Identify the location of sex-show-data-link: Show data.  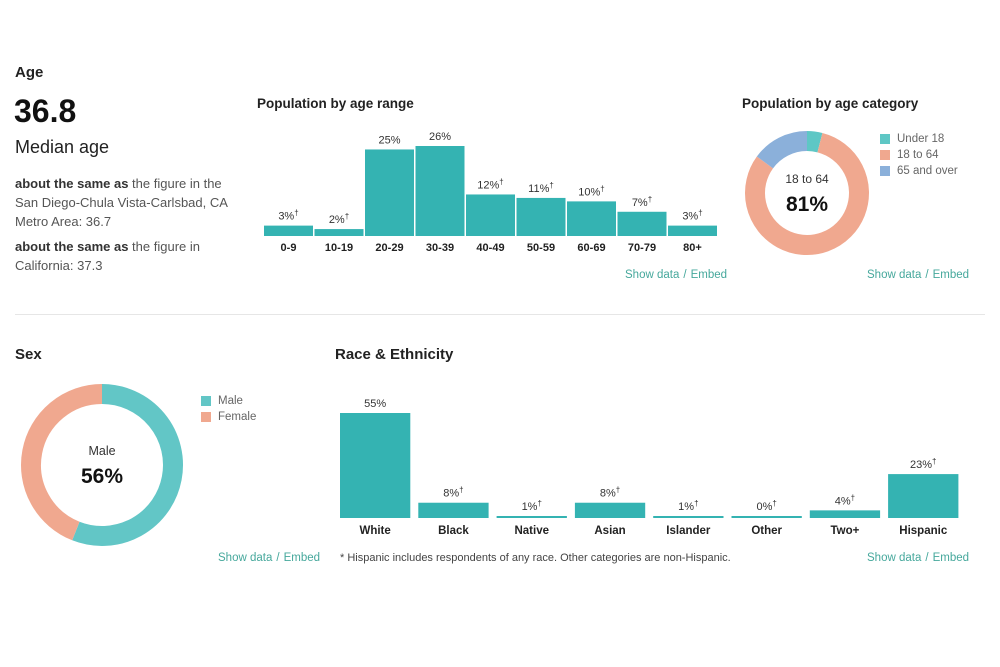
(245, 558).